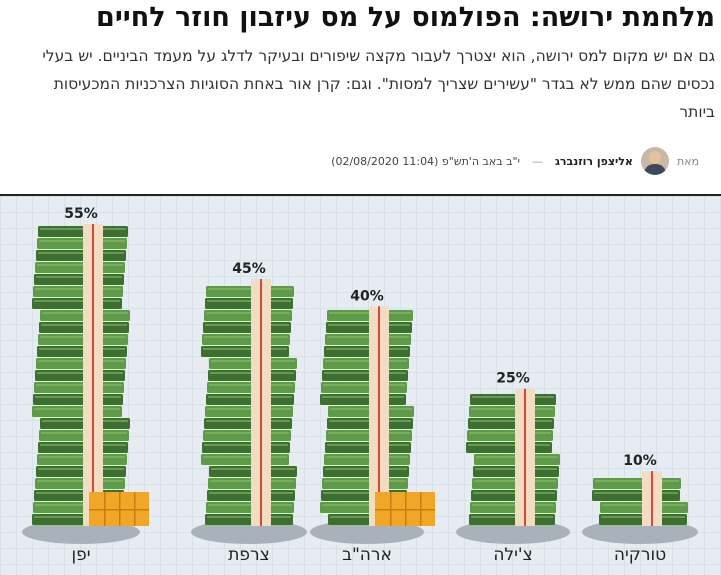 The height and width of the screenshot is (575, 721). Describe the element at coordinates (367, 296) in the screenshot. I see `bar-value-label: 40%` at that location.